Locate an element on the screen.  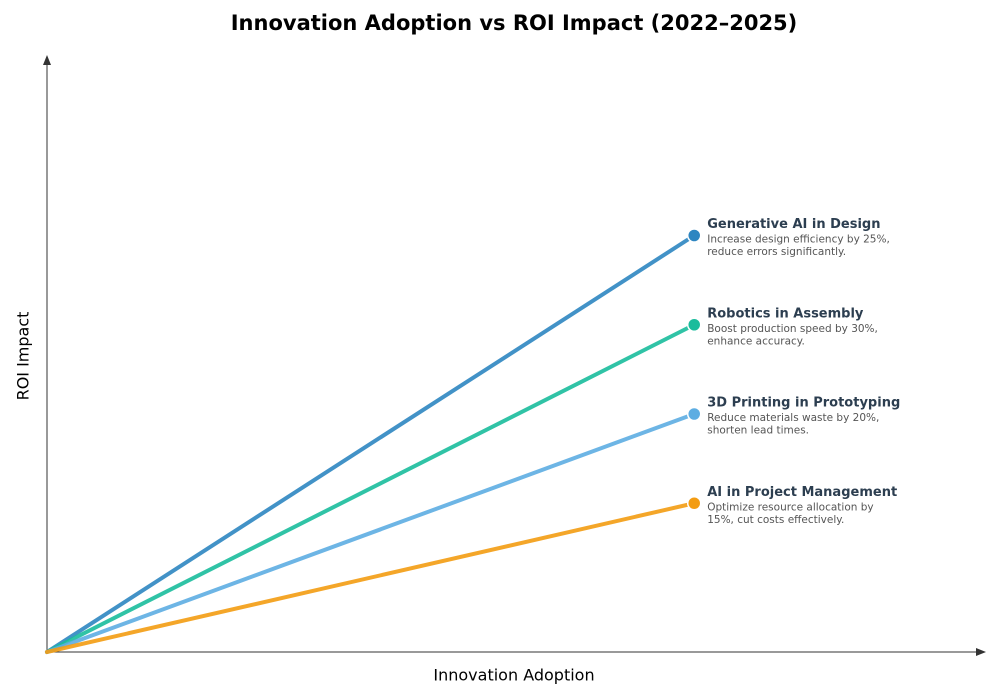
series-description: shorten lead times. is located at coordinates (758, 431).